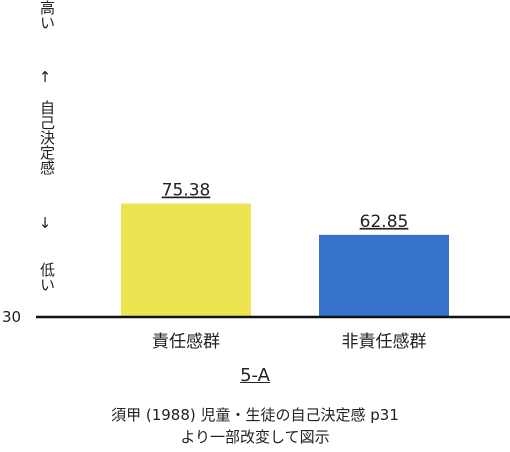 This screenshot has height=452, width=510. What do you see at coordinates (47, 15) in the screenshot?
I see `y-axis-high-label: 高い` at bounding box center [47, 15].